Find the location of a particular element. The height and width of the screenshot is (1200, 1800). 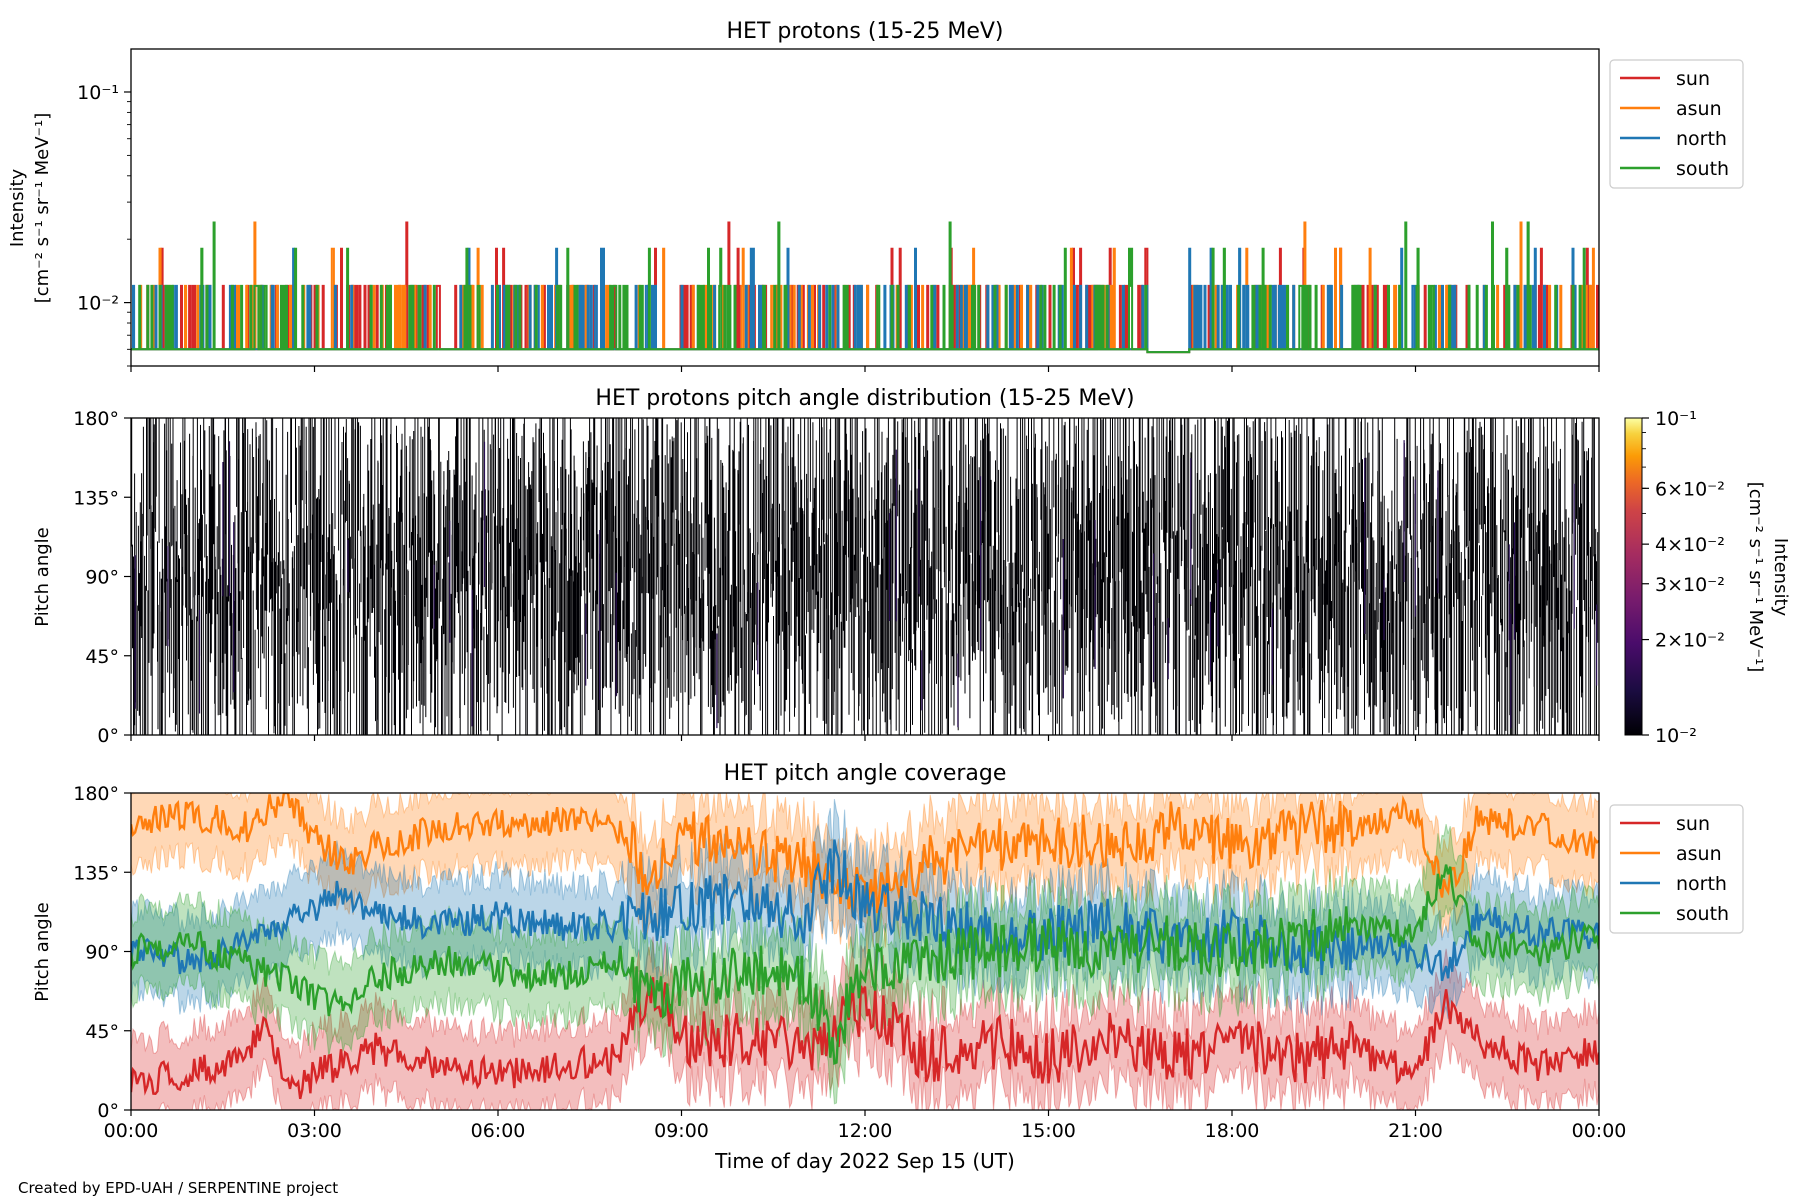

colorbar is located at coordinates (1633, 576).